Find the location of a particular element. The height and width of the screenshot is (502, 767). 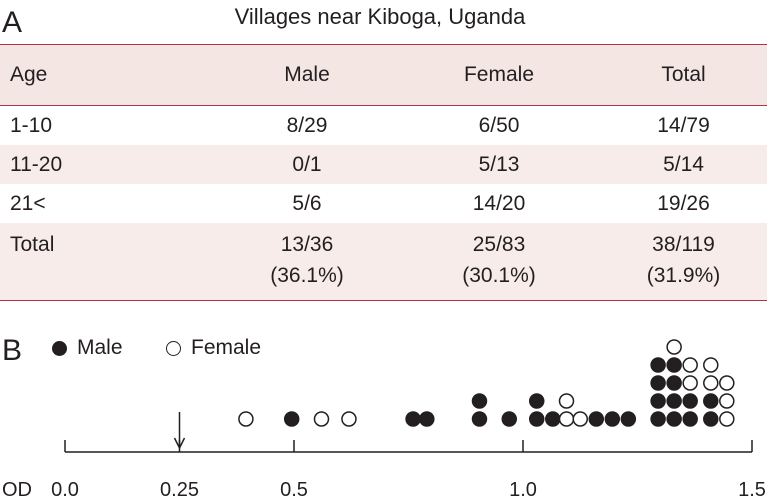

table-row: 11-20 0/1 5/13 5/14 is located at coordinates (383, 164).